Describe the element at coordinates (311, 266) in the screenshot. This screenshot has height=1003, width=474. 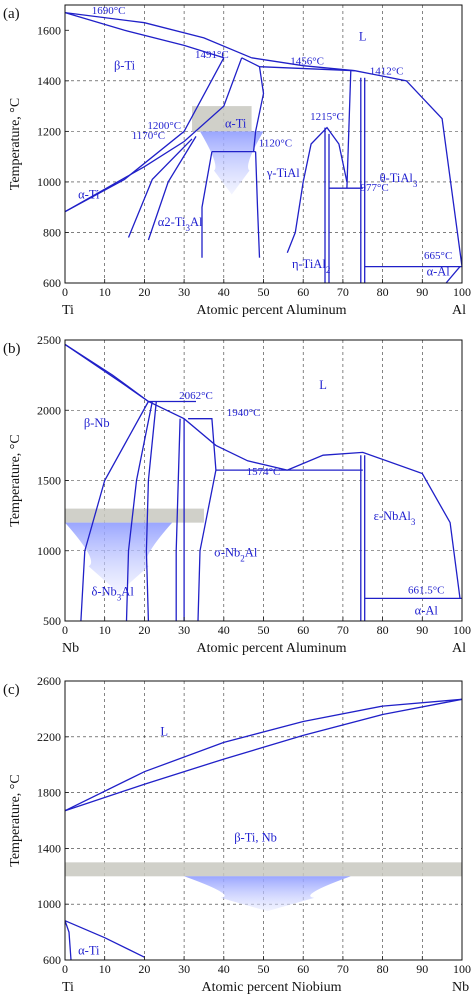
I see `phase-label: η-TiAl2` at that location.